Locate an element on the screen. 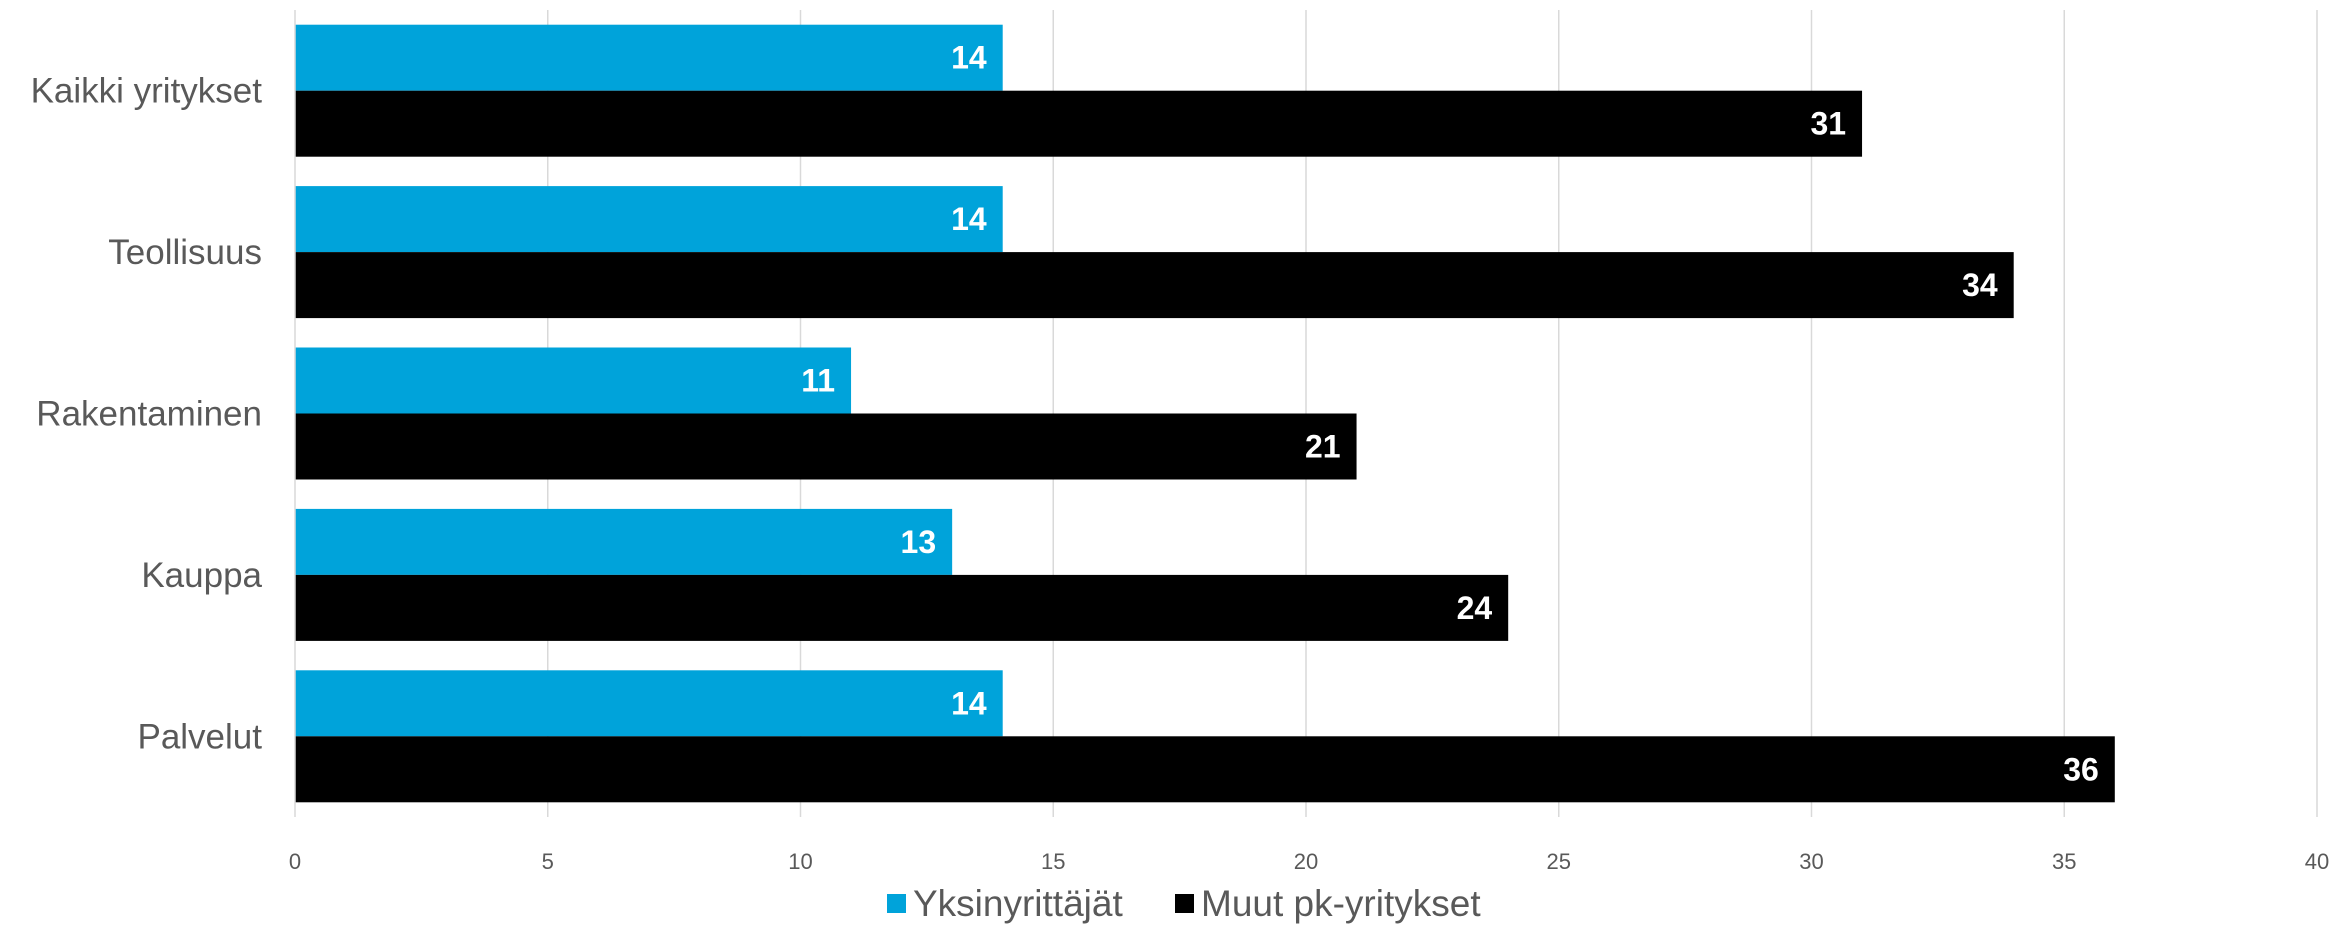 The height and width of the screenshot is (938, 2335). tick-label: 40 is located at coordinates (2317, 861).